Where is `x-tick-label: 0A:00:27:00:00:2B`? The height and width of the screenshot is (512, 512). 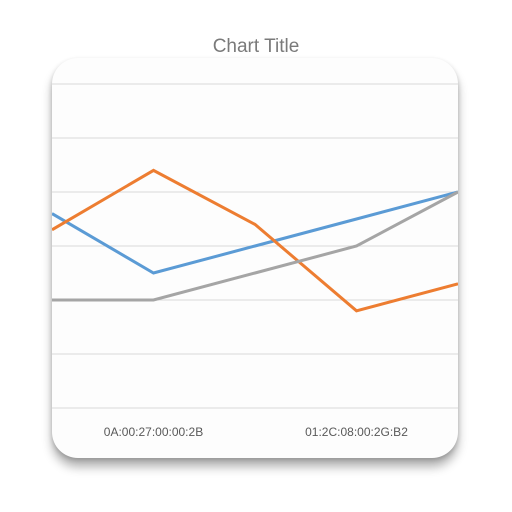 x-tick-label: 0A:00:27:00:00:2B is located at coordinates (153, 432).